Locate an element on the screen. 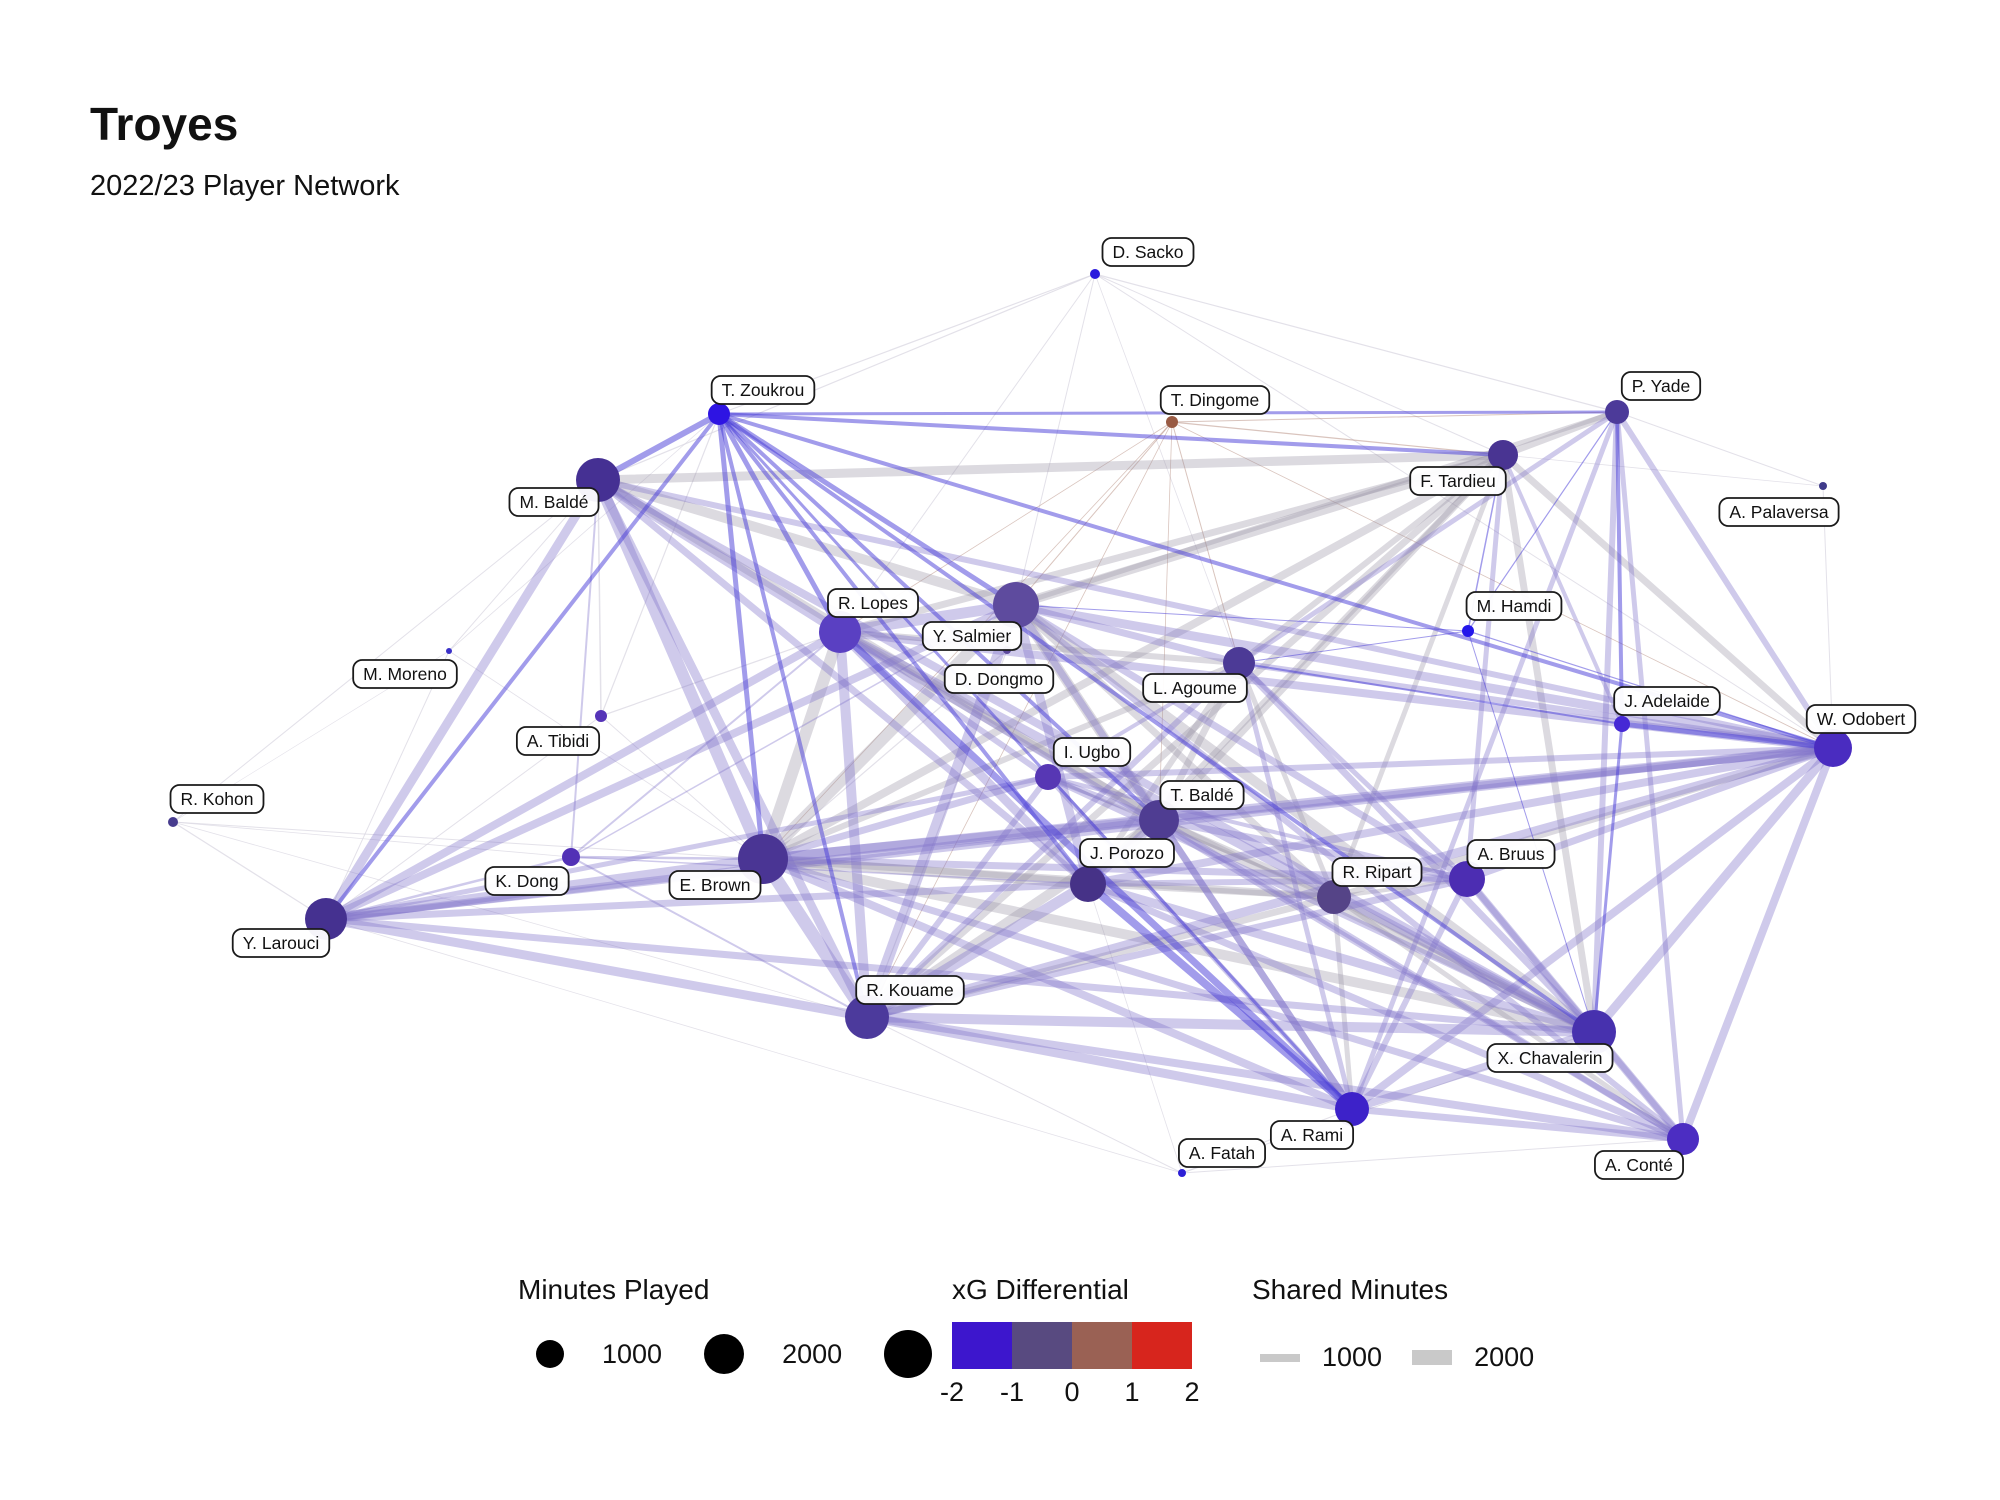 This screenshot has width=2000, height=1500. player-label-lopes: R. Lopes is located at coordinates (873, 603).